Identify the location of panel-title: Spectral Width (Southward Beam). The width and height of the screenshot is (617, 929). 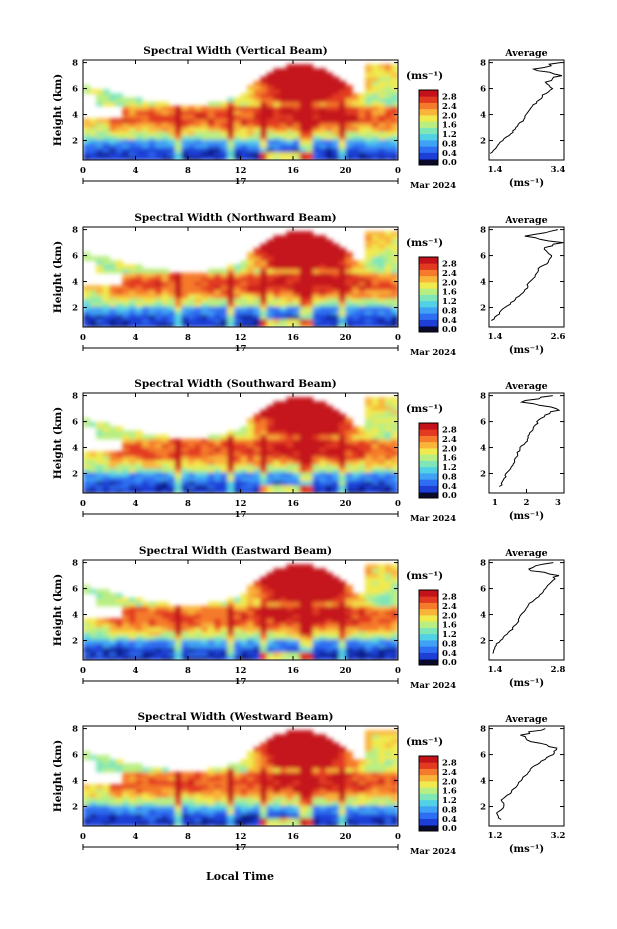
(235, 384).